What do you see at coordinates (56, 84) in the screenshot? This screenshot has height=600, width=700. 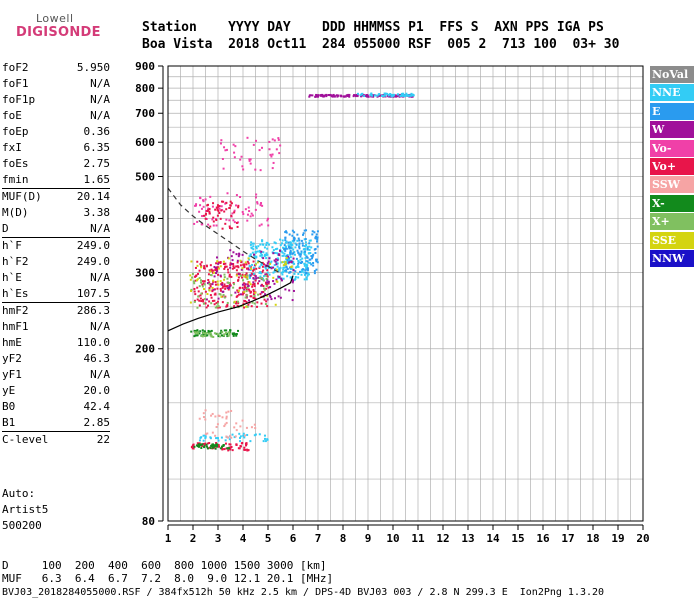 I see `param-row: foF1 N/A` at bounding box center [56, 84].